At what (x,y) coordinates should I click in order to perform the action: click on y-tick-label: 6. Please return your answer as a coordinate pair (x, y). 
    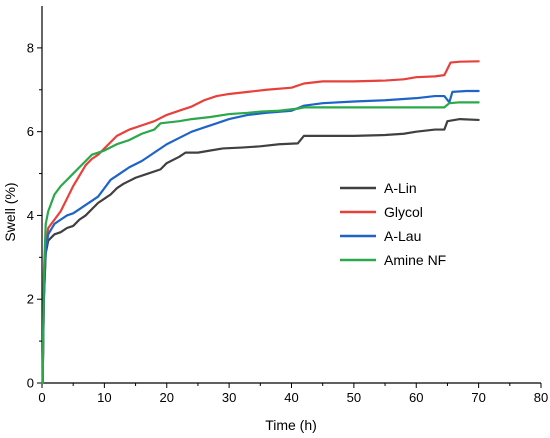
    Looking at the image, I should click on (30, 131).